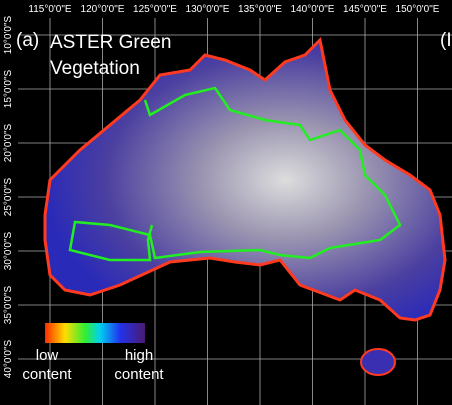 This screenshot has width=452, height=405. What do you see at coordinates (365, 9) in the screenshot?
I see `longitude-label: 145°0'0"E` at bounding box center [365, 9].